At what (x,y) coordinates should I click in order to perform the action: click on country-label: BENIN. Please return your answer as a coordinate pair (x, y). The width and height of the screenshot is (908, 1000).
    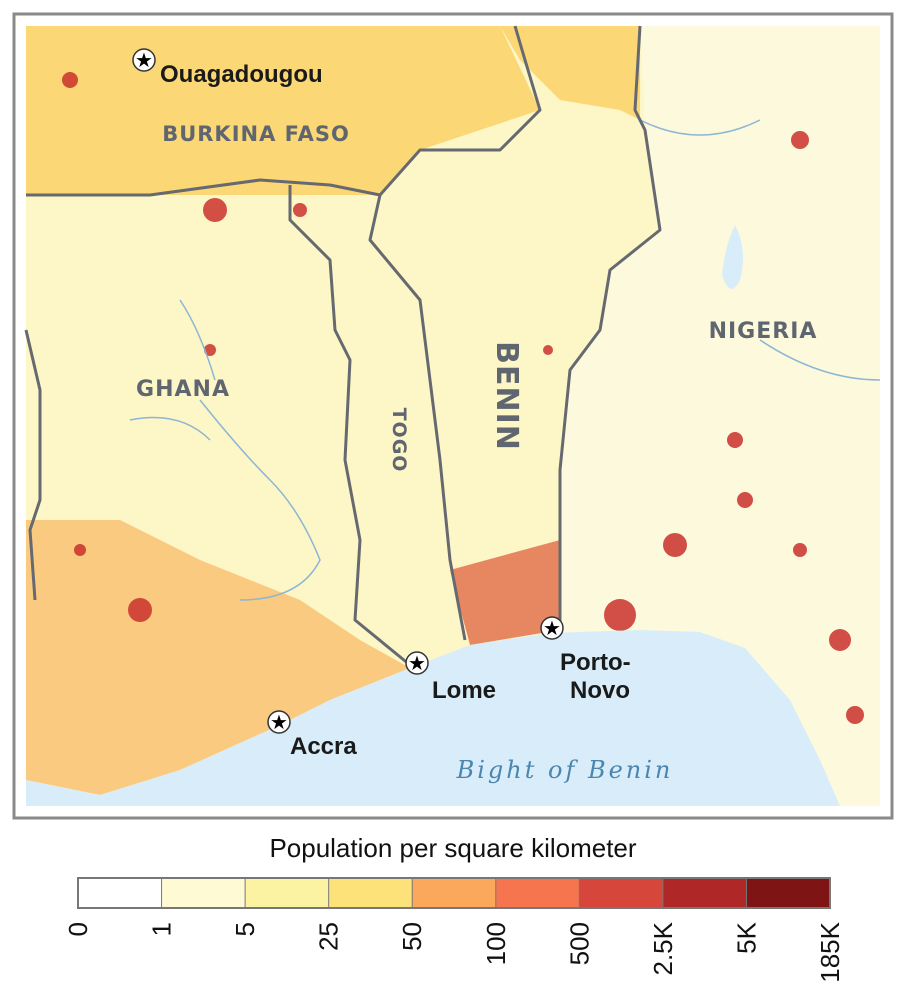
    Looking at the image, I should click on (506, 396).